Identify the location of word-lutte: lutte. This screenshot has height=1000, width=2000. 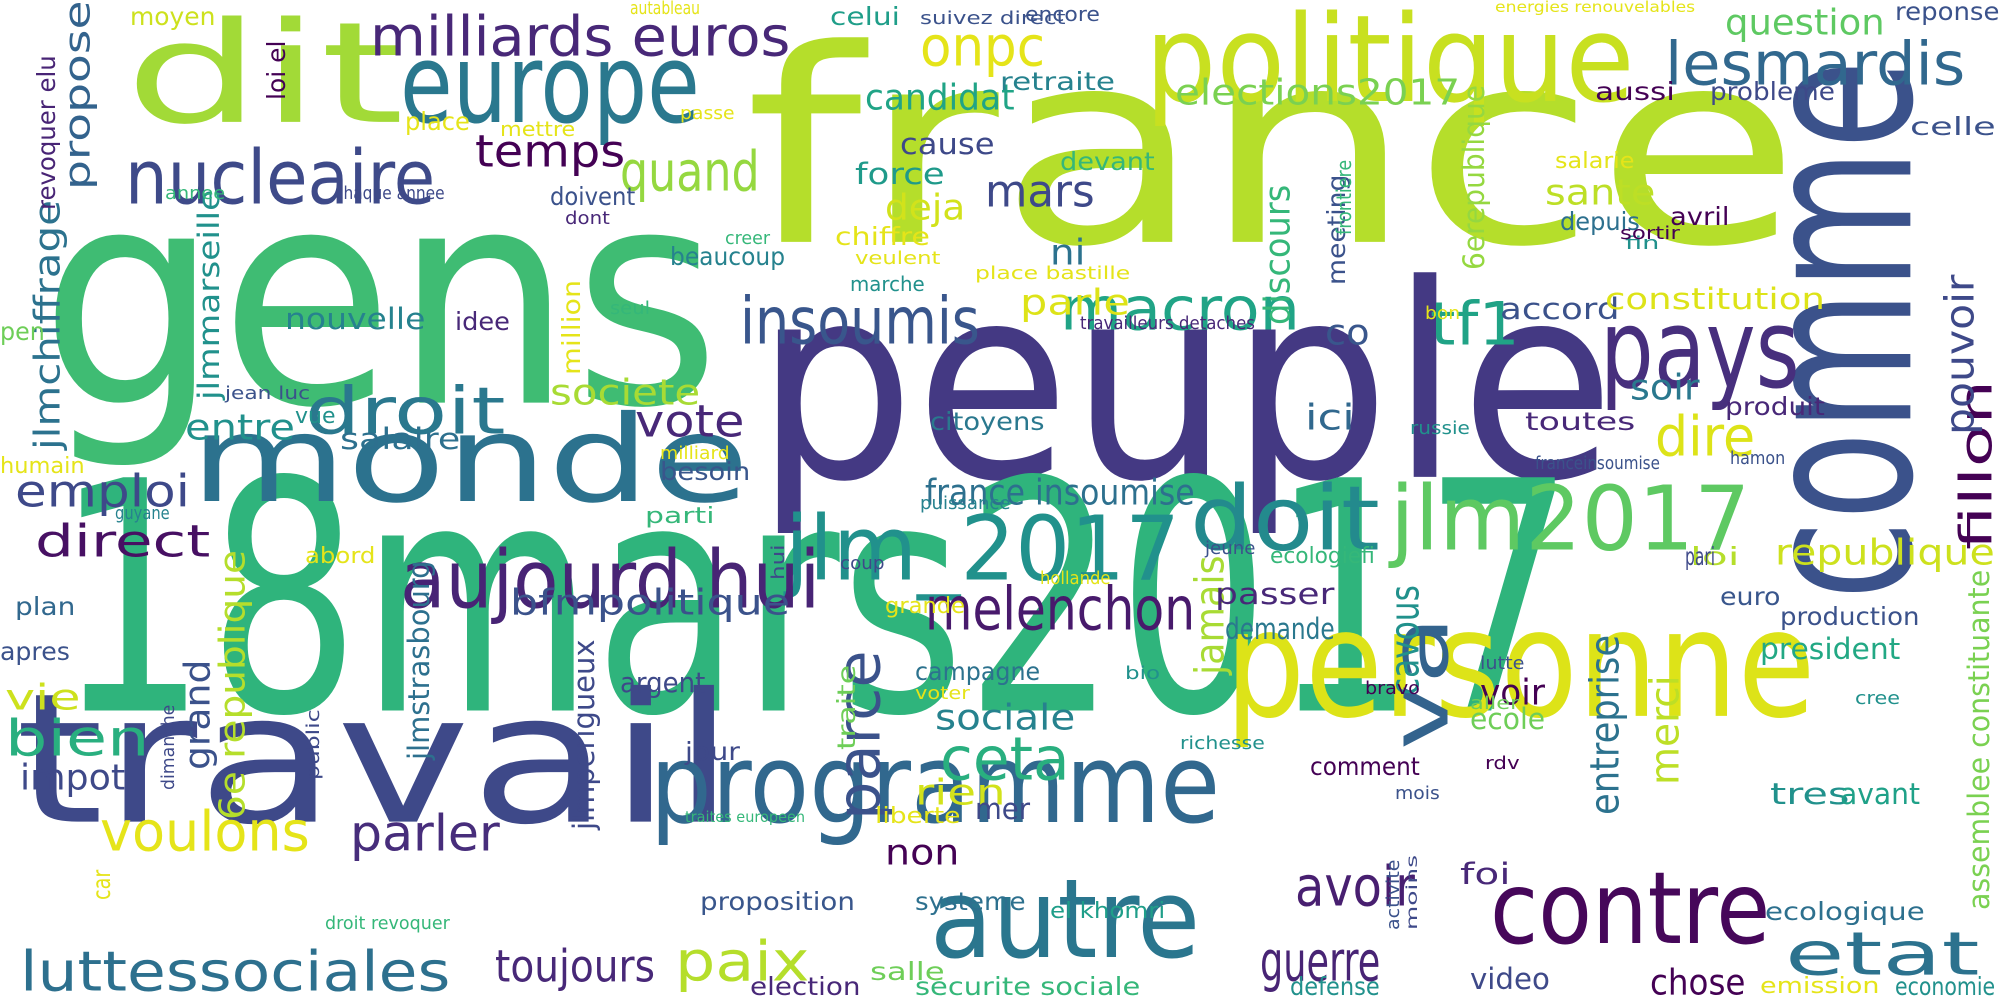
(1502, 663).